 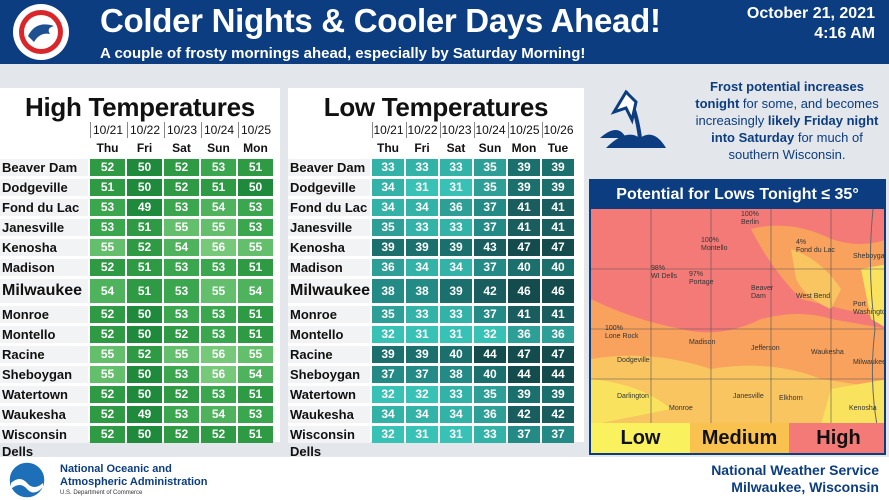 I want to click on high-value-cell: 54, so click(x=107, y=291).